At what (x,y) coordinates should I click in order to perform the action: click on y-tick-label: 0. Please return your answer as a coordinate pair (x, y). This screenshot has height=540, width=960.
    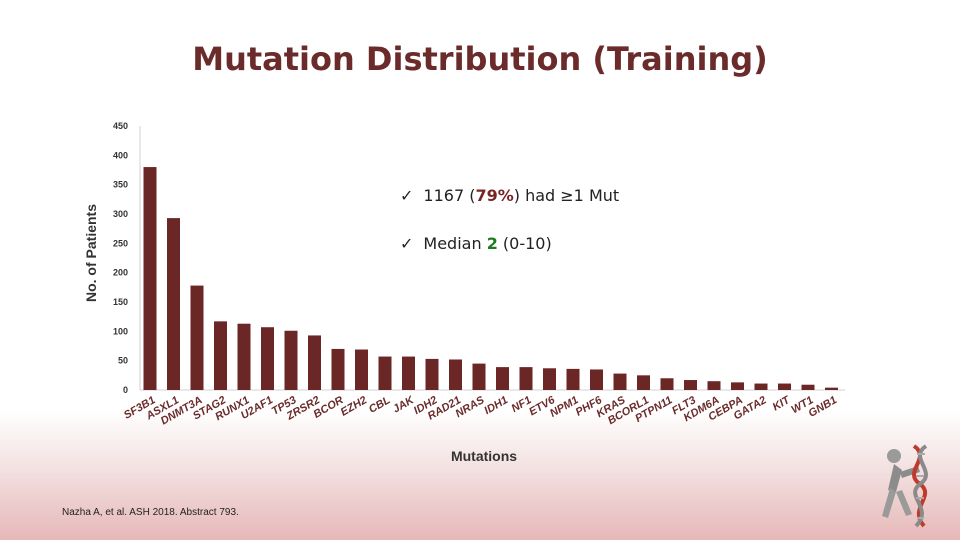
    Looking at the image, I should click on (125, 390).